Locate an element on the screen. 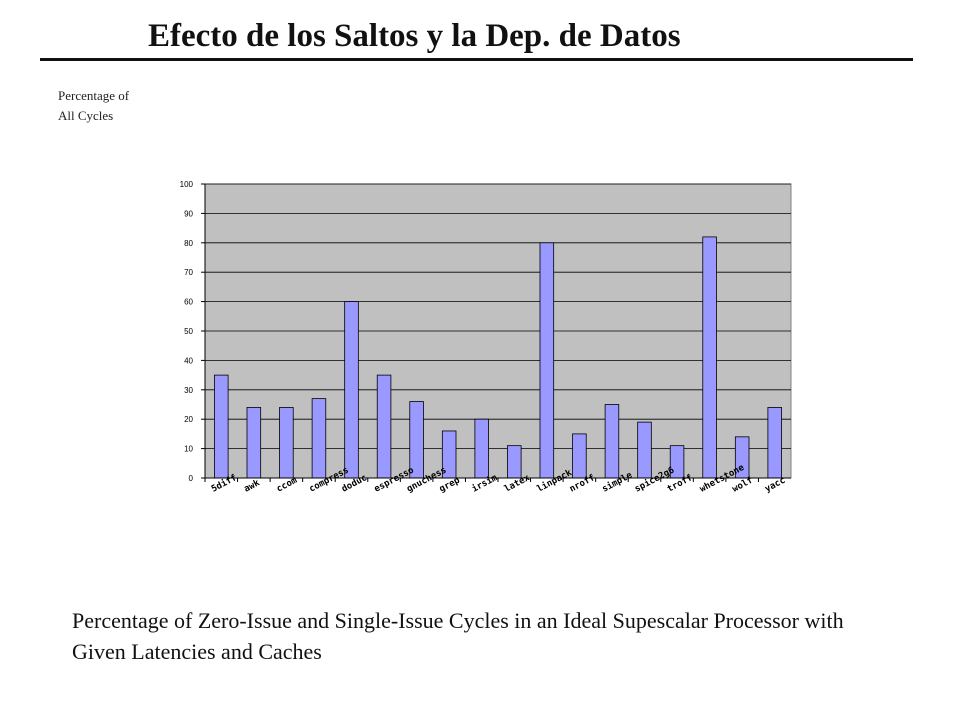  y-tick-label: 20 is located at coordinates (188, 419).